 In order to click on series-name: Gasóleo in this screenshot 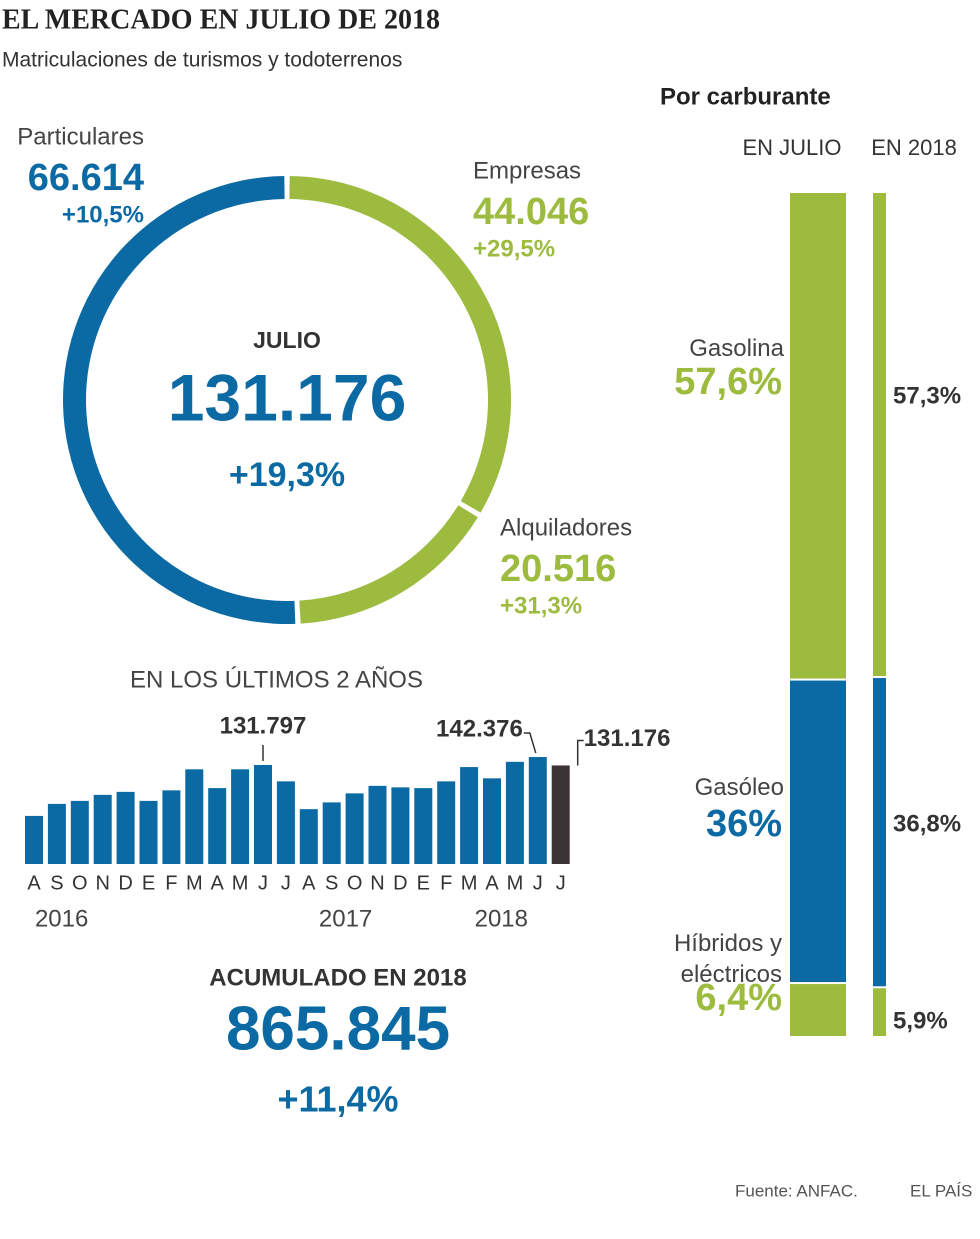, I will do `click(739, 787)`.